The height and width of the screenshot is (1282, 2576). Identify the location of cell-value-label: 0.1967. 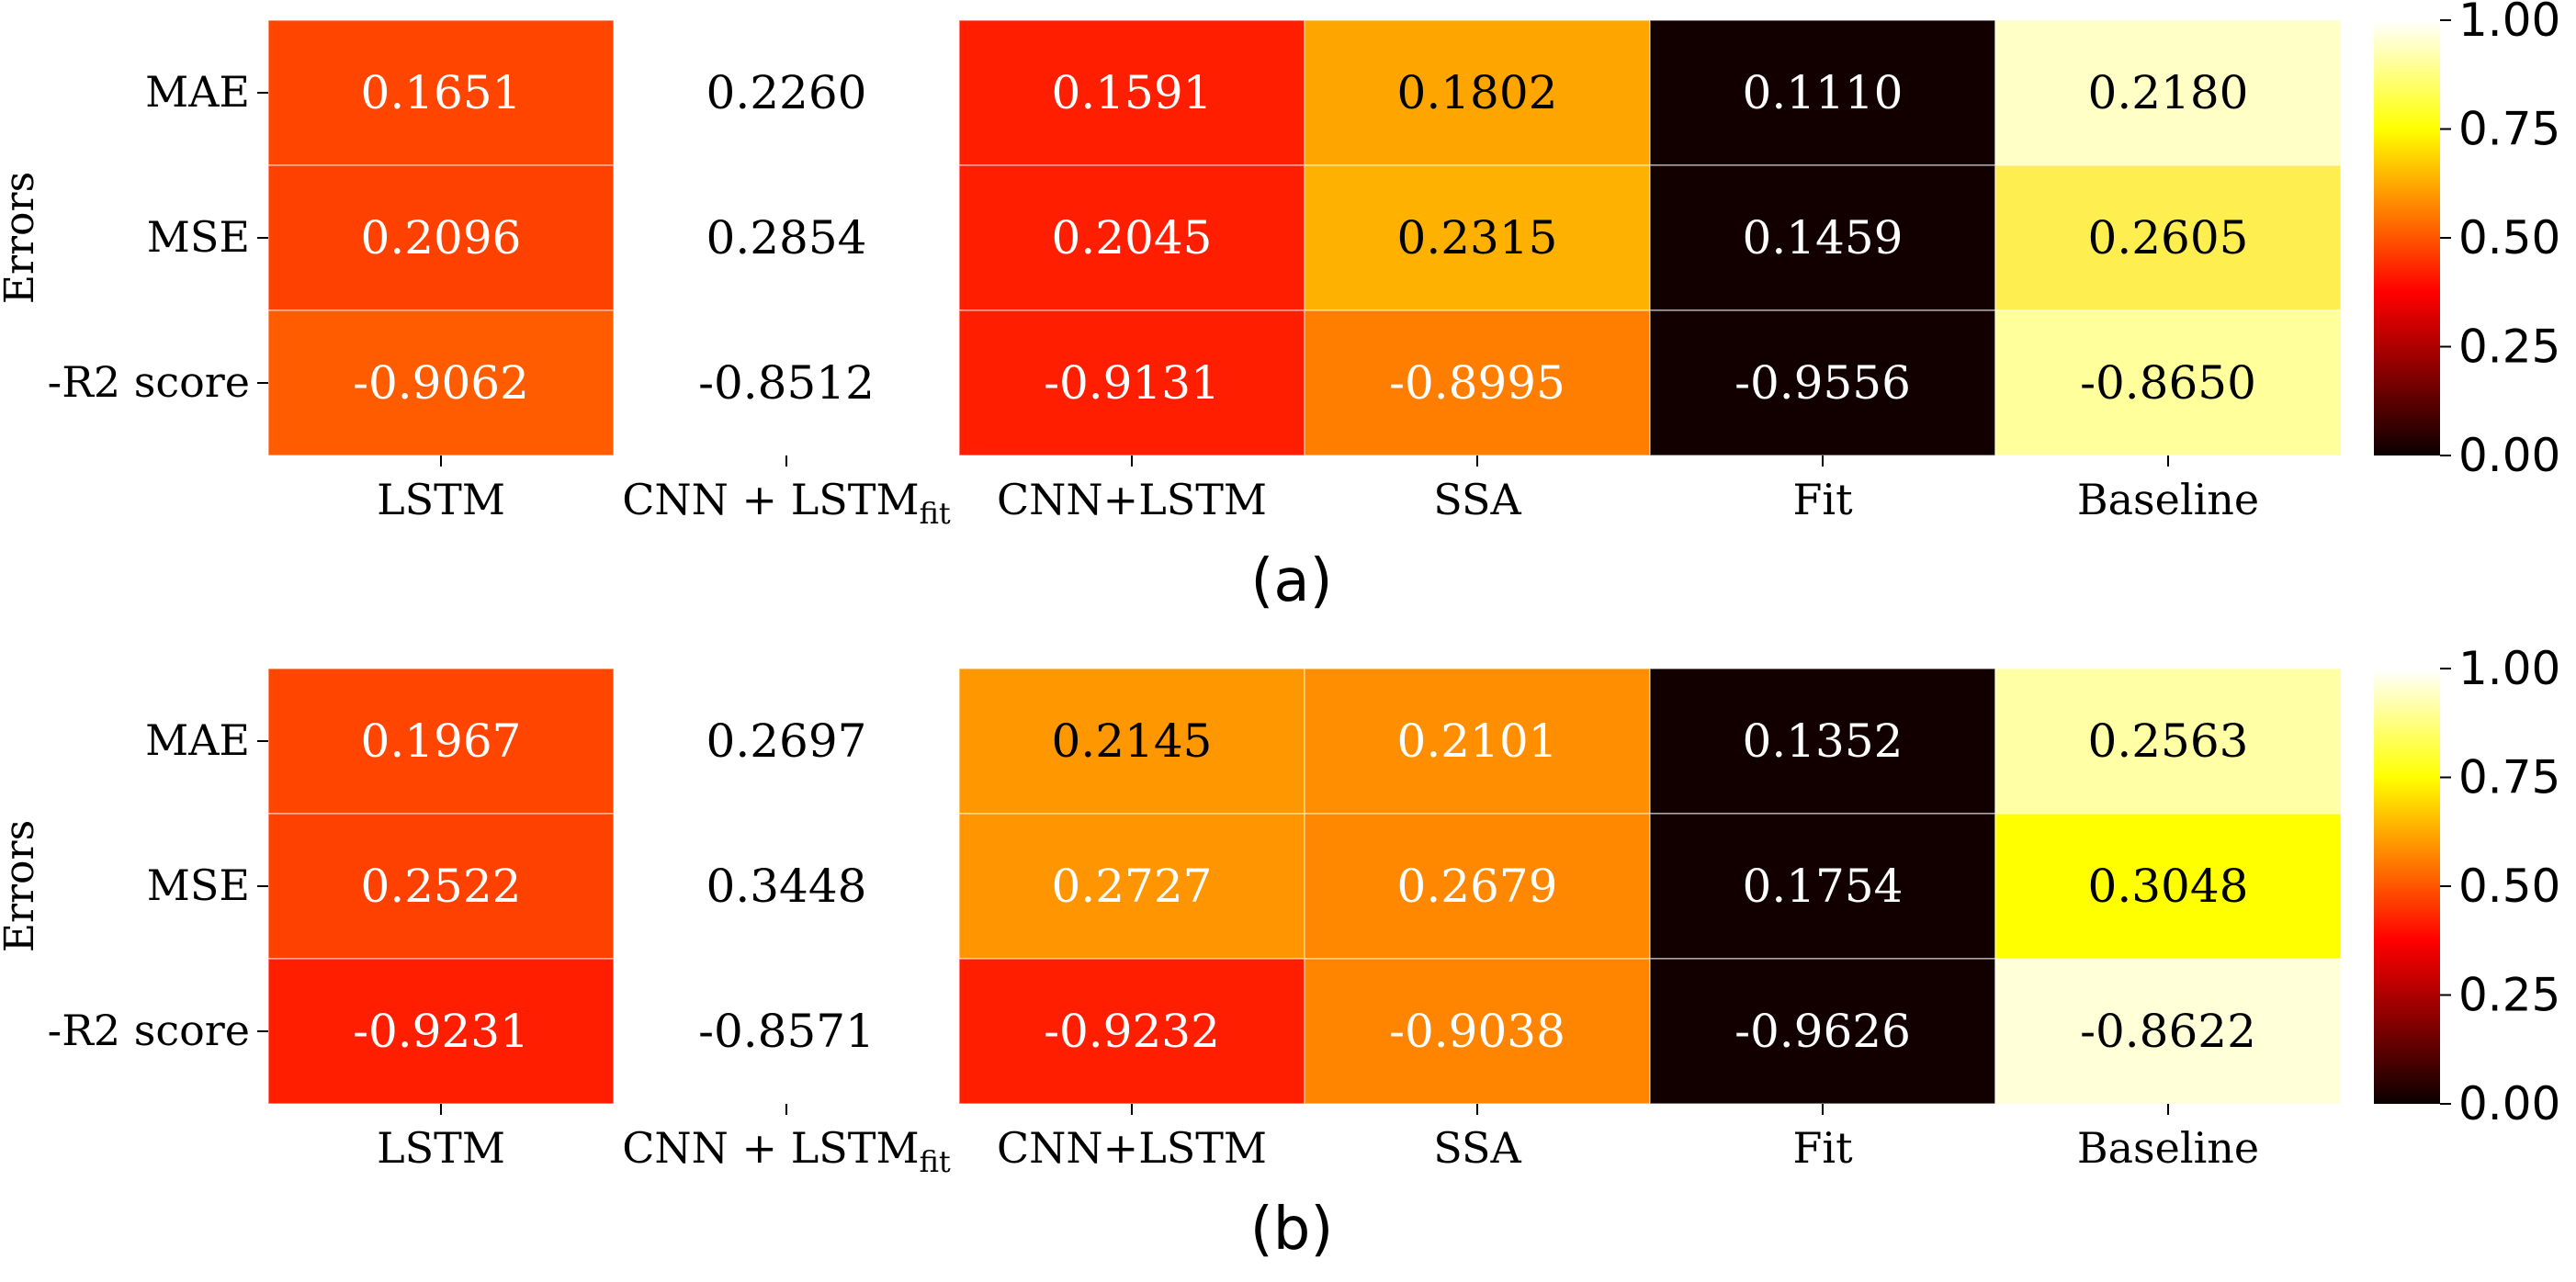
(441, 741).